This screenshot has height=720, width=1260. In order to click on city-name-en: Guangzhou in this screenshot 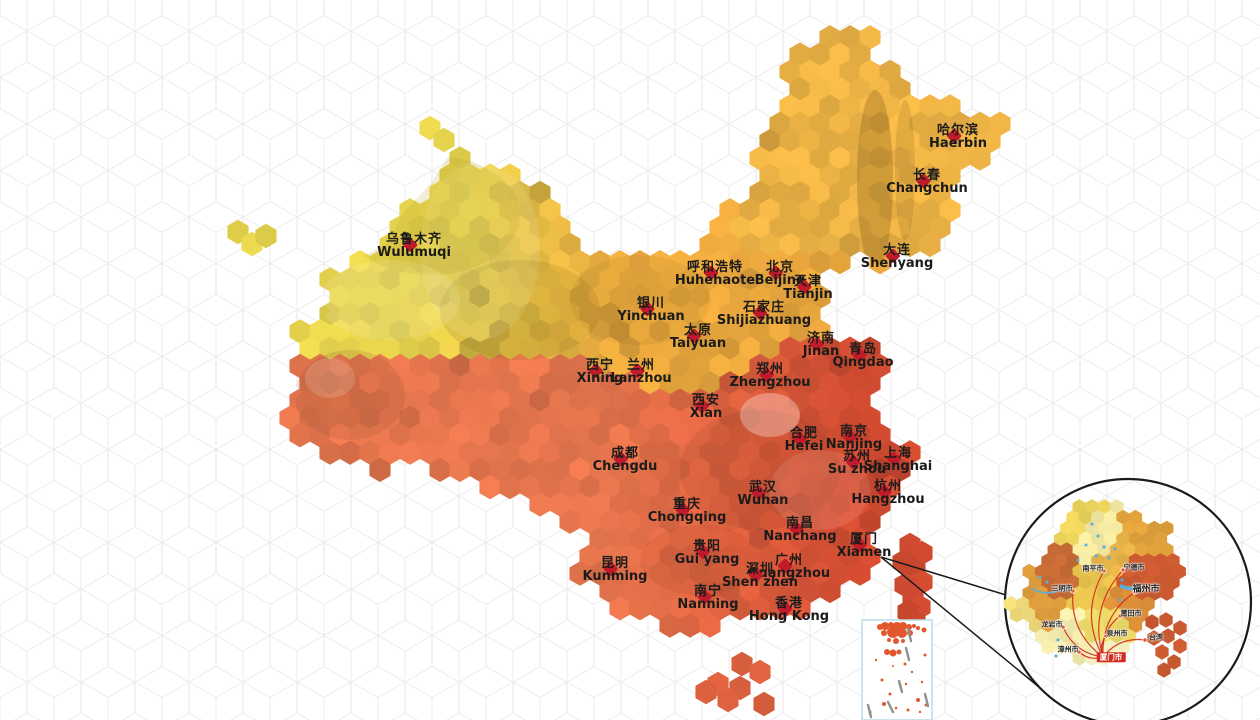, I will do `click(789, 573)`.